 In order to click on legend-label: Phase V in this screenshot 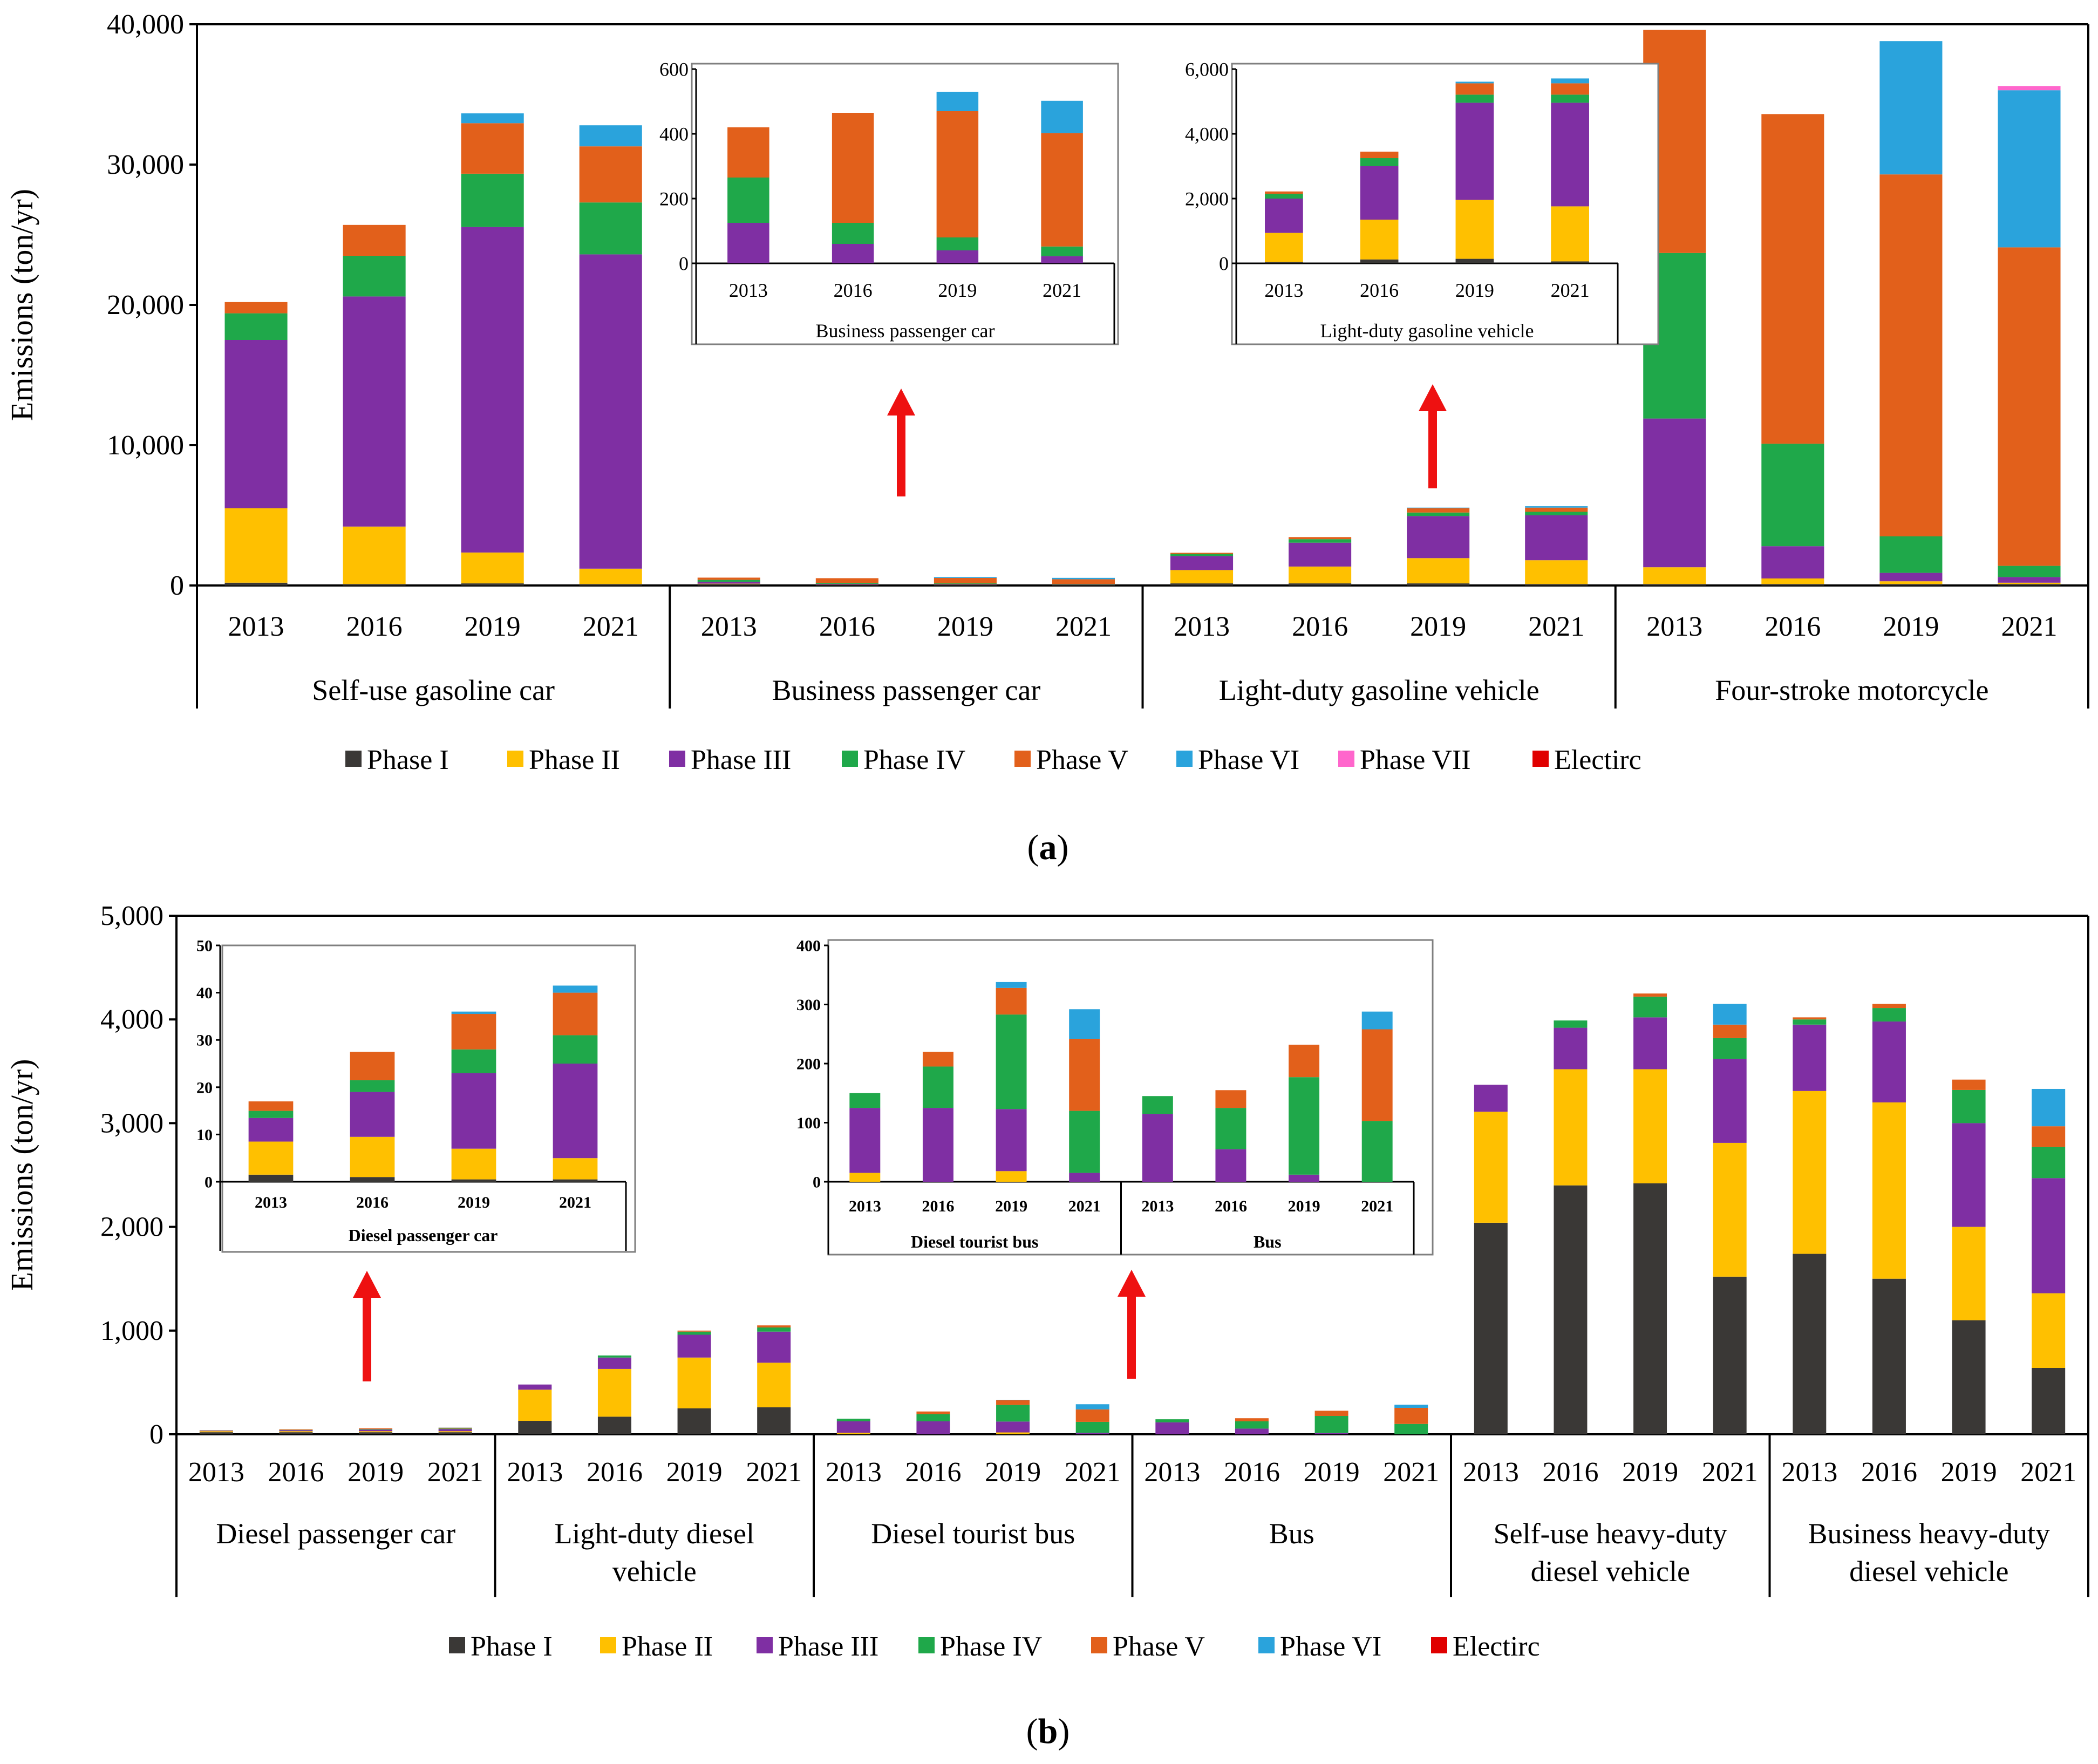, I will do `click(1159, 1646)`.